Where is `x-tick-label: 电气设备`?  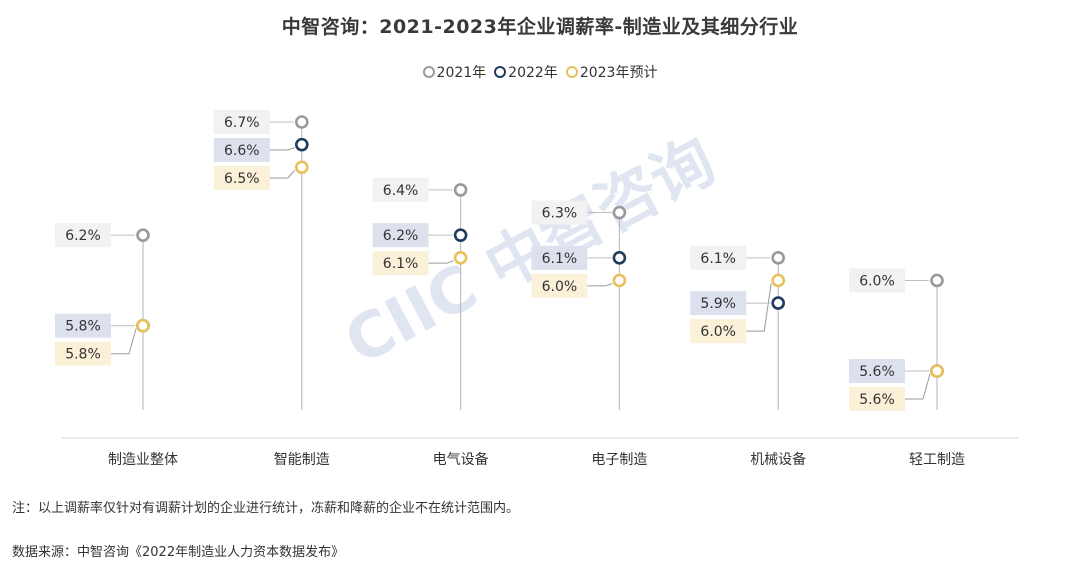 x-tick-label: 电气设备 is located at coordinates (461, 459).